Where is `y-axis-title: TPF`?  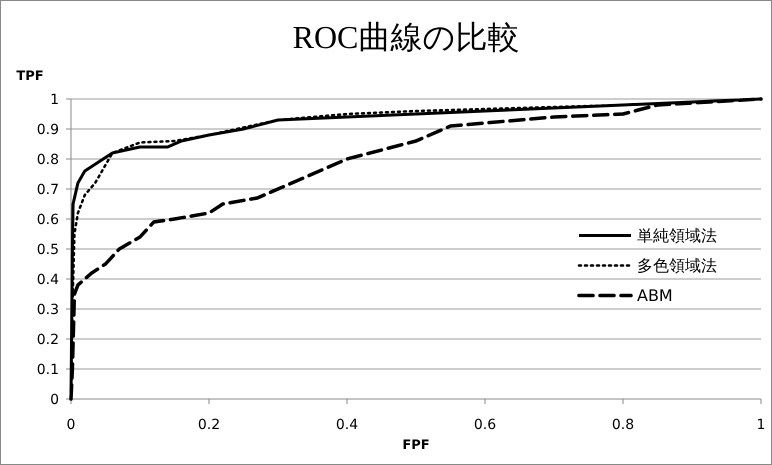 y-axis-title: TPF is located at coordinates (30, 76).